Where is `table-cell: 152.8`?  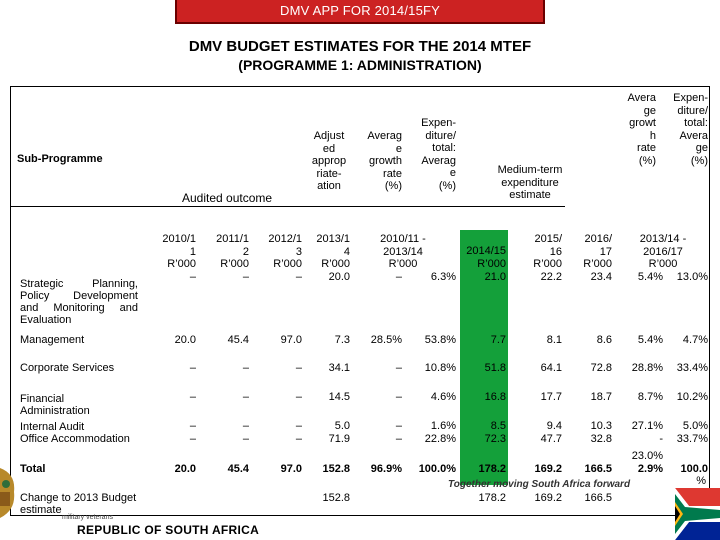
table-cell: 152.8 is located at coordinates (336, 498).